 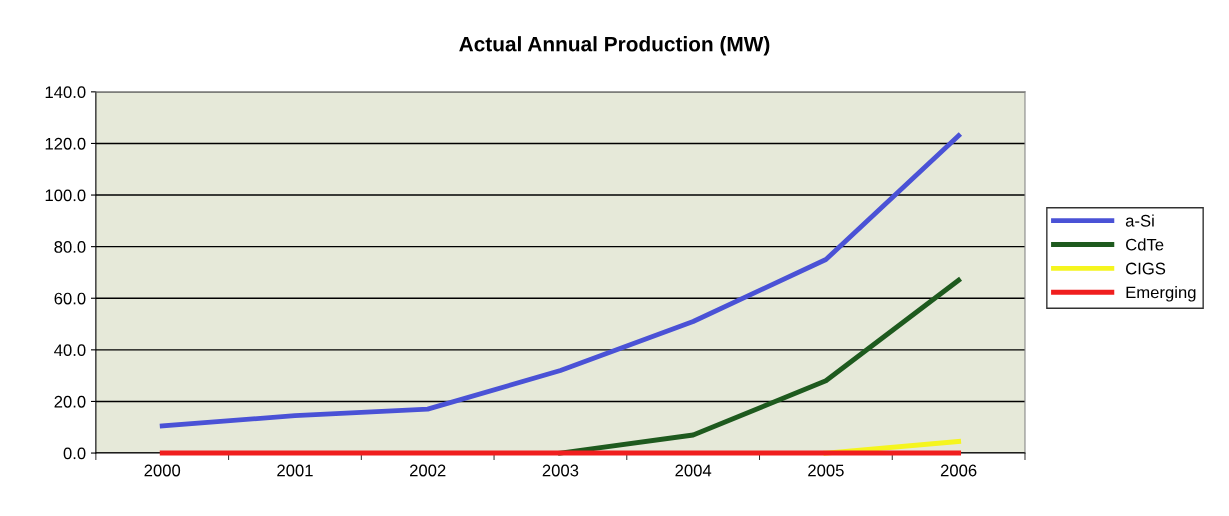 I want to click on x-tick-label: 2004, so click(x=693, y=470).